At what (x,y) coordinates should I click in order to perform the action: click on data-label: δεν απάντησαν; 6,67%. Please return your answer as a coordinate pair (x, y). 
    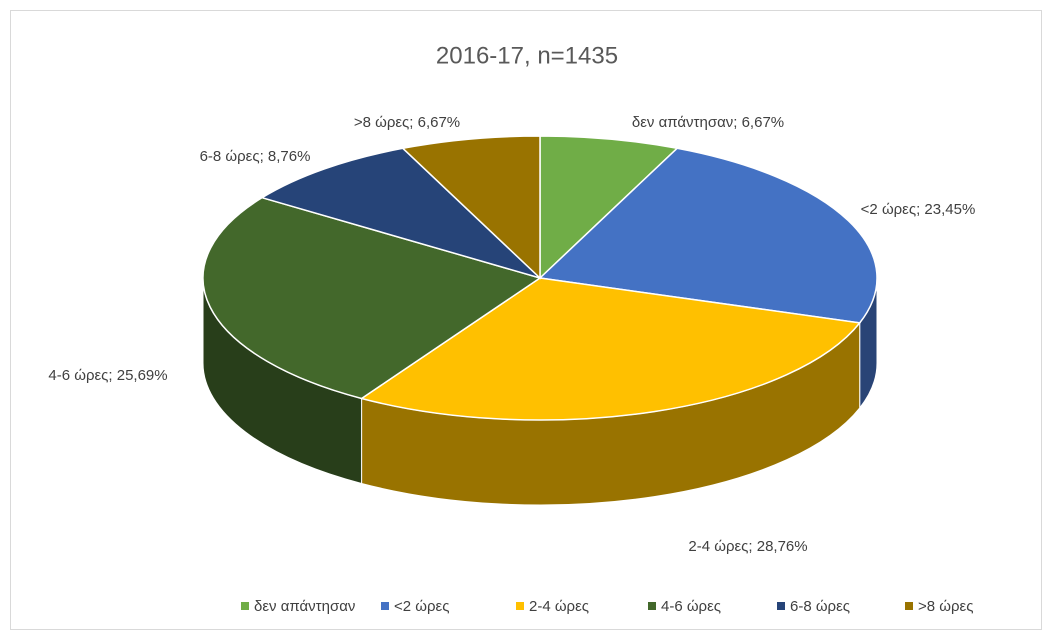
    Looking at the image, I should click on (708, 122).